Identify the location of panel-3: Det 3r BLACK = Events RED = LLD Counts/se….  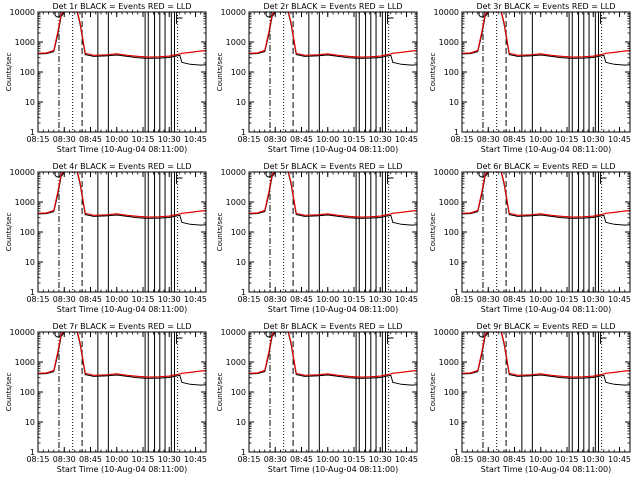
(530, 78).